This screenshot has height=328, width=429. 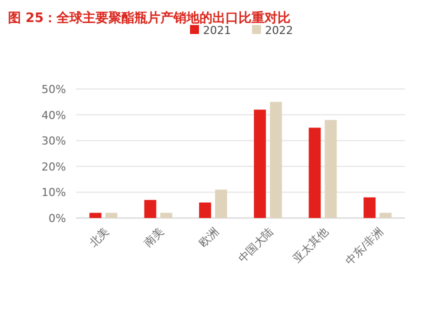 What do you see at coordinates (149, 18) in the screenshot?
I see `title: 图 25：全球主要聚酯瓶片产销地的出口比重对比` at bounding box center [149, 18].